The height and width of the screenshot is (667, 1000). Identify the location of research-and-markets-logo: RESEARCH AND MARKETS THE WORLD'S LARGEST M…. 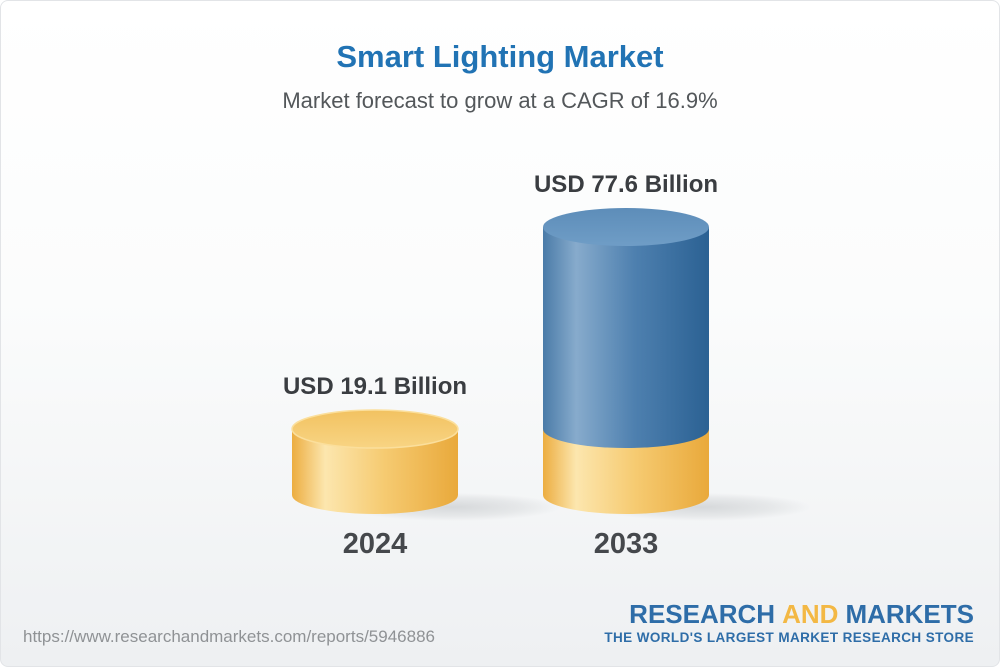
(789, 623).